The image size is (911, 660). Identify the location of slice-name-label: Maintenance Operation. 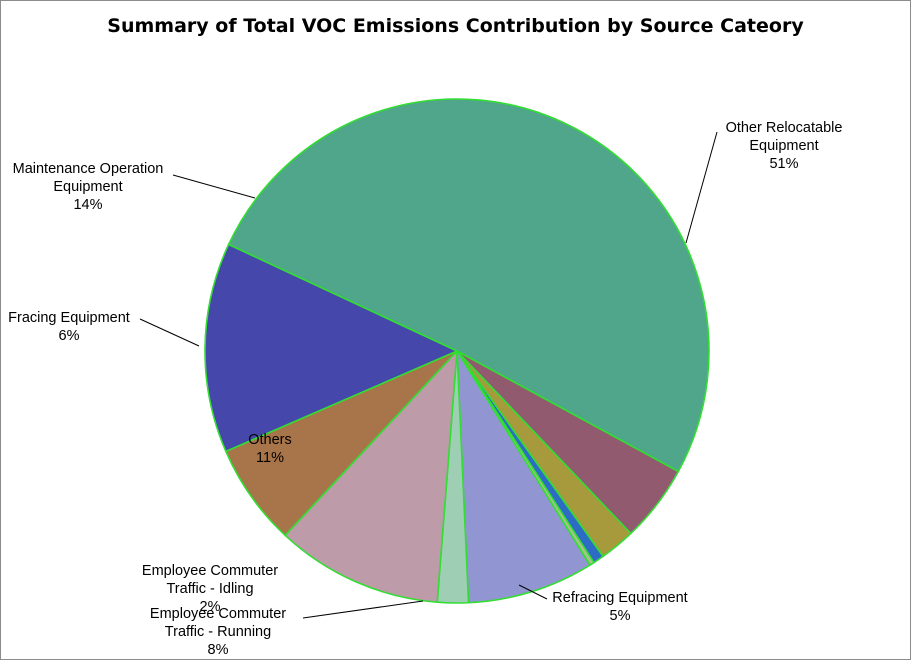
(88, 169).